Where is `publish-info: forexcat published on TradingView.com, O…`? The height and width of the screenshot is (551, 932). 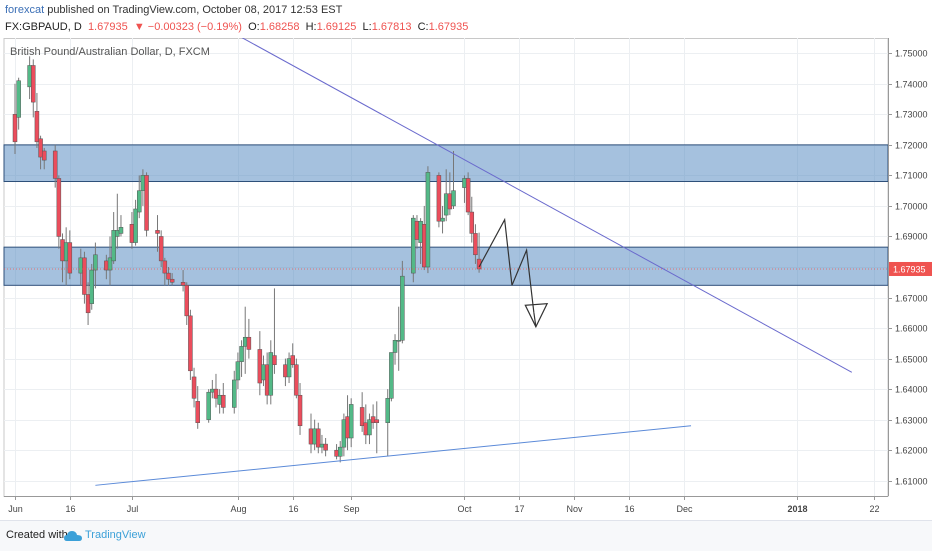 publish-info: forexcat published on TradingView.com, O… is located at coordinates (173, 10).